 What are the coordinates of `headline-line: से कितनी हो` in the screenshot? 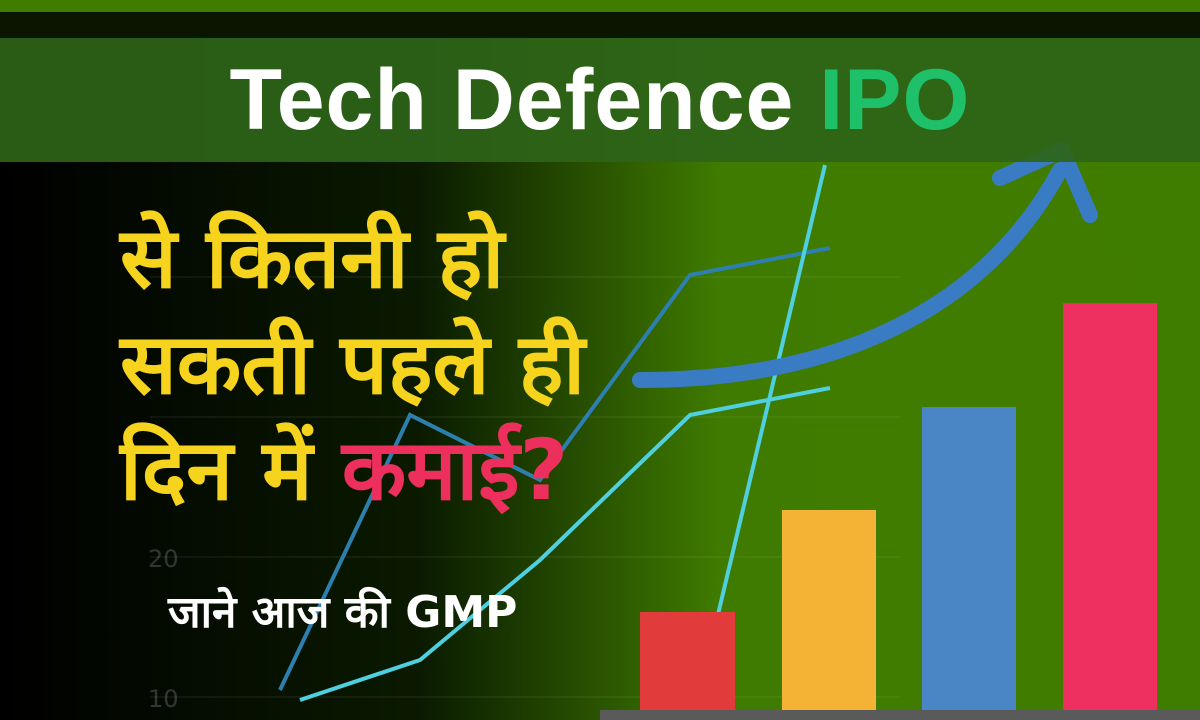 It's located at (312, 258).